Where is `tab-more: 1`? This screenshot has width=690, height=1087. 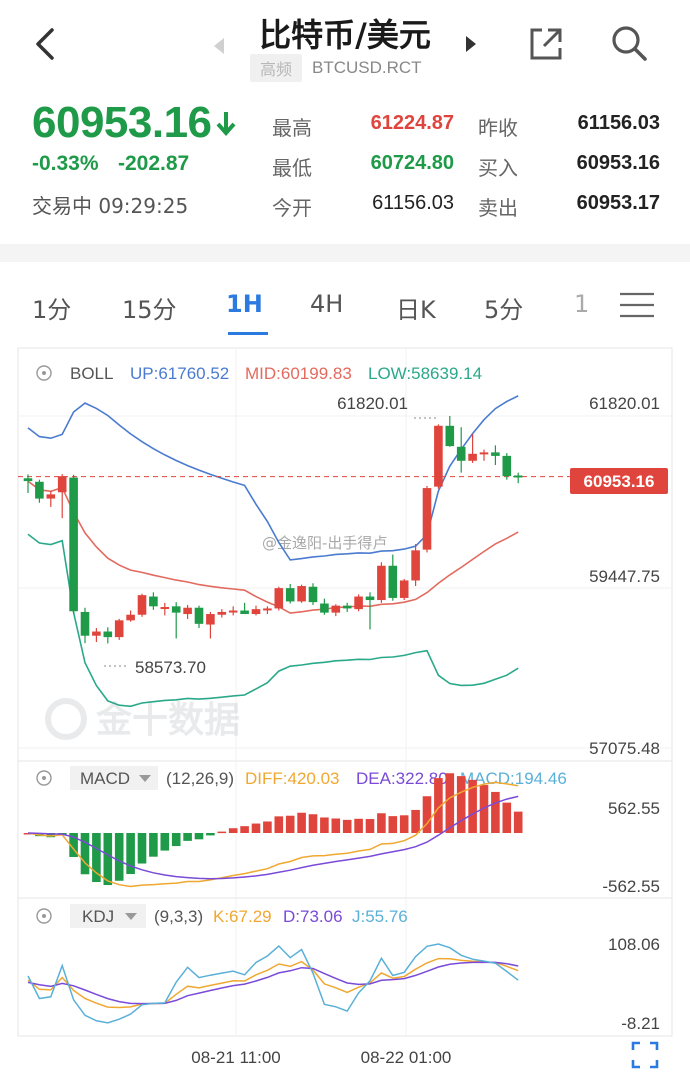
tab-more: 1 is located at coordinates (582, 304).